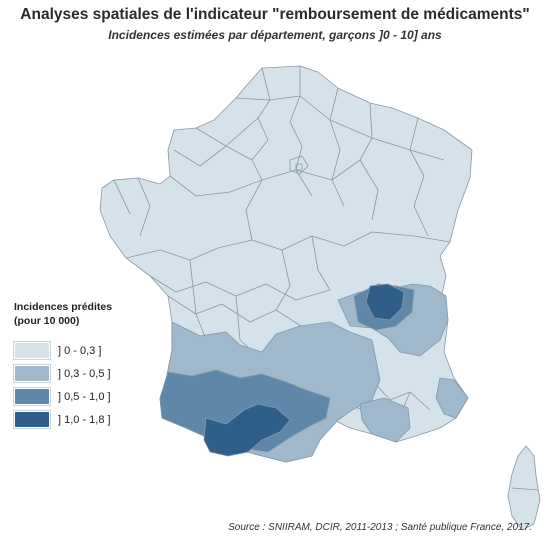  I want to click on legend-label-class-2: ] 0,3 - 0,5 ], so click(84, 373).